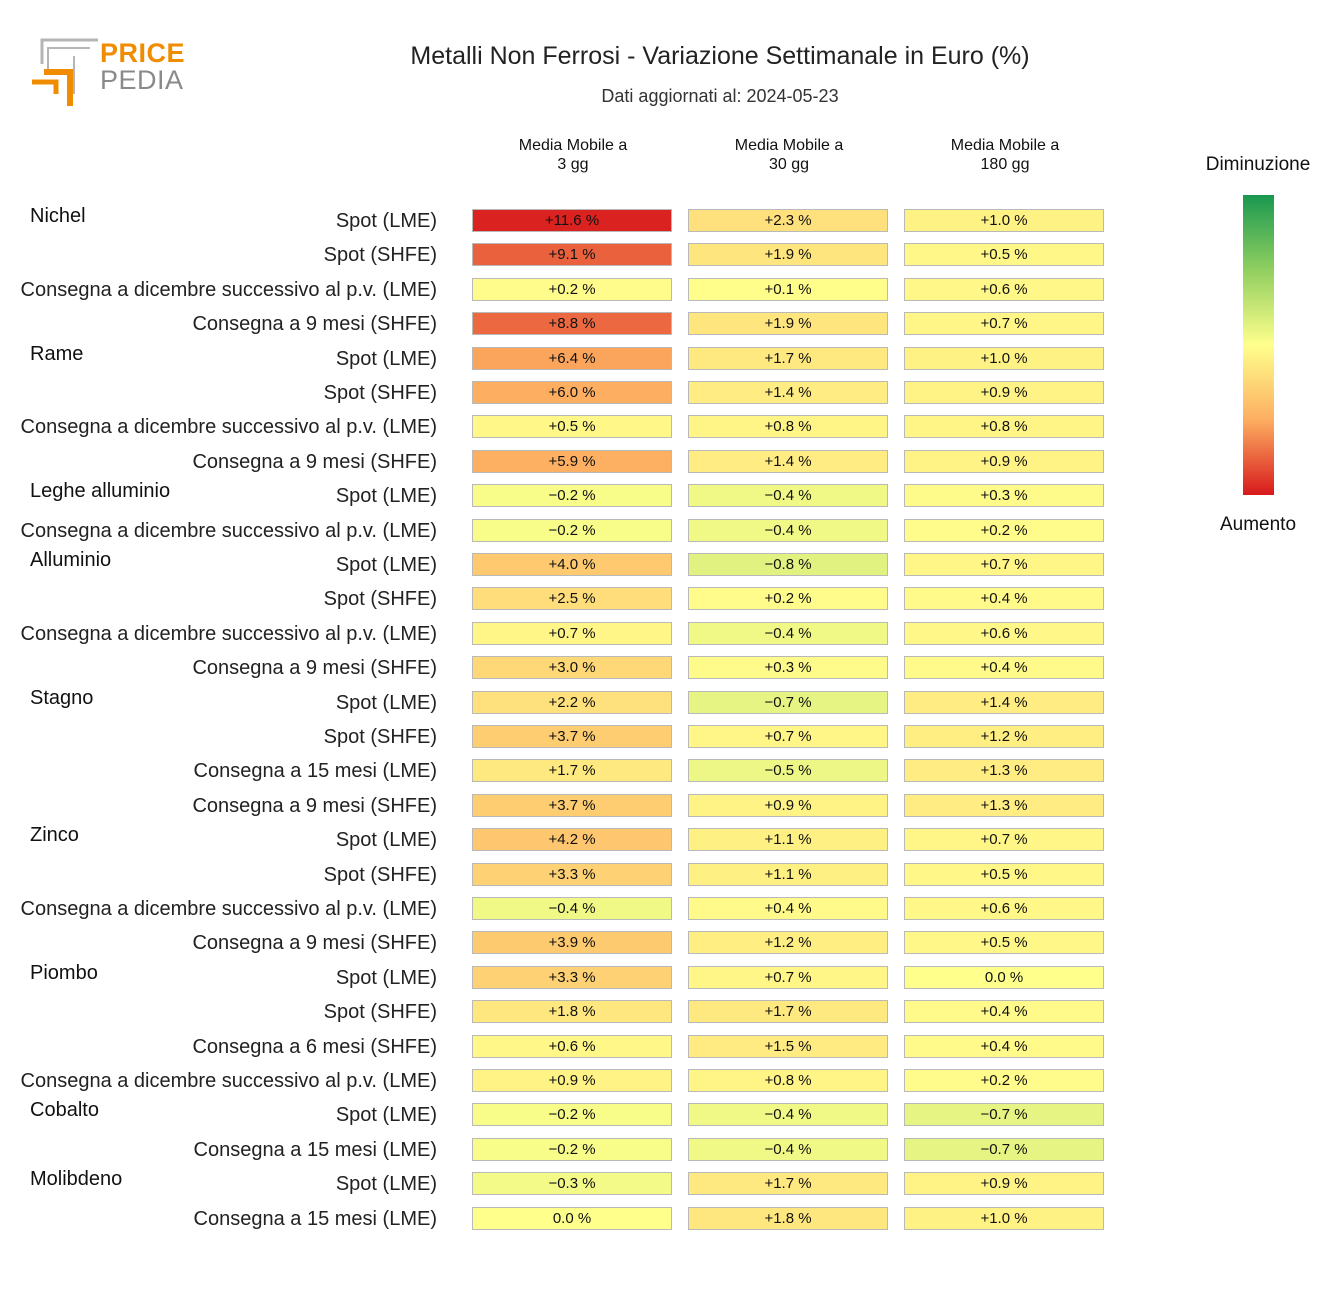 Image resolution: width=1320 pixels, height=1305 pixels. I want to click on heatmap-cell: +2.3 %, so click(788, 220).